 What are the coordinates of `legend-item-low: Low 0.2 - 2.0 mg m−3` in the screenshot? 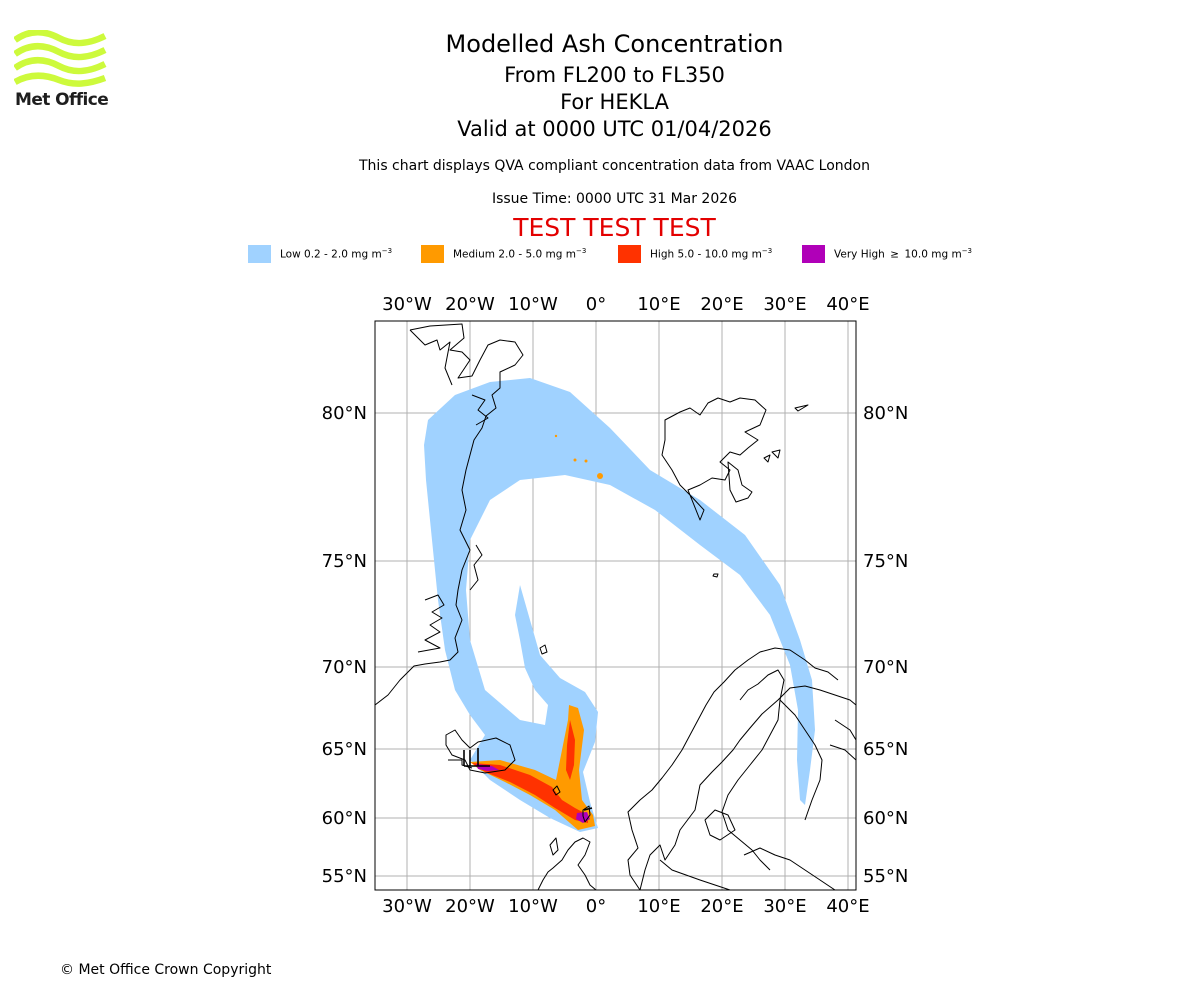 It's located at (320, 254).